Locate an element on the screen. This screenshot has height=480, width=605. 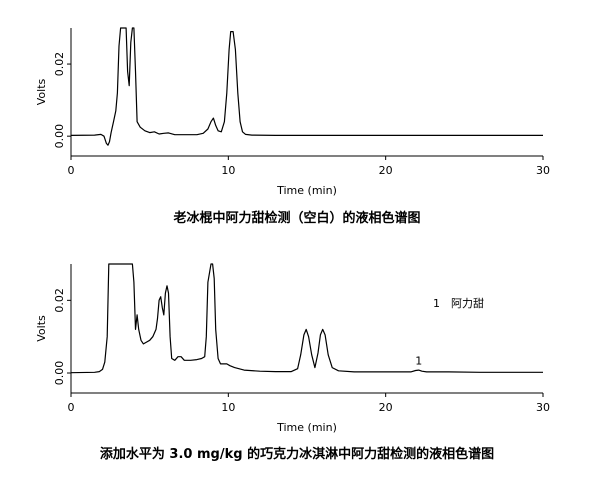
legend-name: 阿力甜 is located at coordinates (467, 303).